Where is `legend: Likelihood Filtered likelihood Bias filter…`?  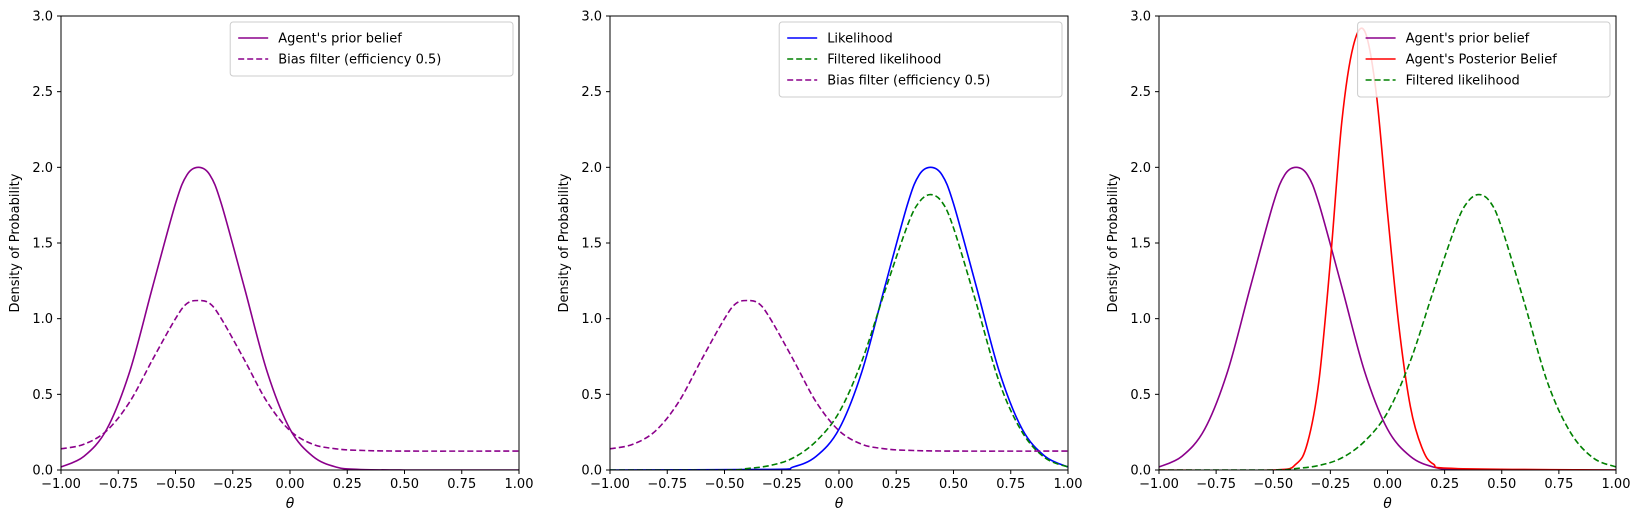 legend: Likelihood Filtered likelihood Bias filter… is located at coordinates (920, 59).